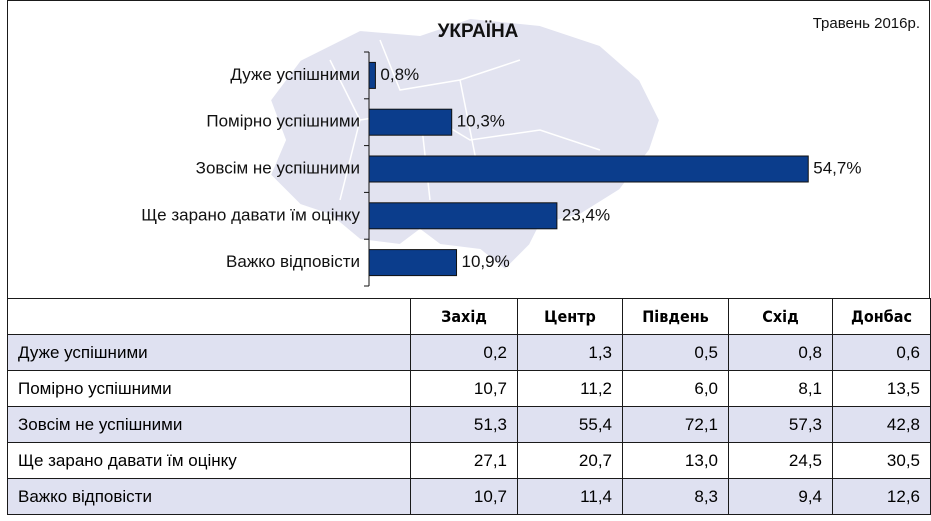 Image resolution: width=931 pixels, height=521 pixels. What do you see at coordinates (481, 121) in the screenshot?
I see `value-label: 10,3%` at bounding box center [481, 121].